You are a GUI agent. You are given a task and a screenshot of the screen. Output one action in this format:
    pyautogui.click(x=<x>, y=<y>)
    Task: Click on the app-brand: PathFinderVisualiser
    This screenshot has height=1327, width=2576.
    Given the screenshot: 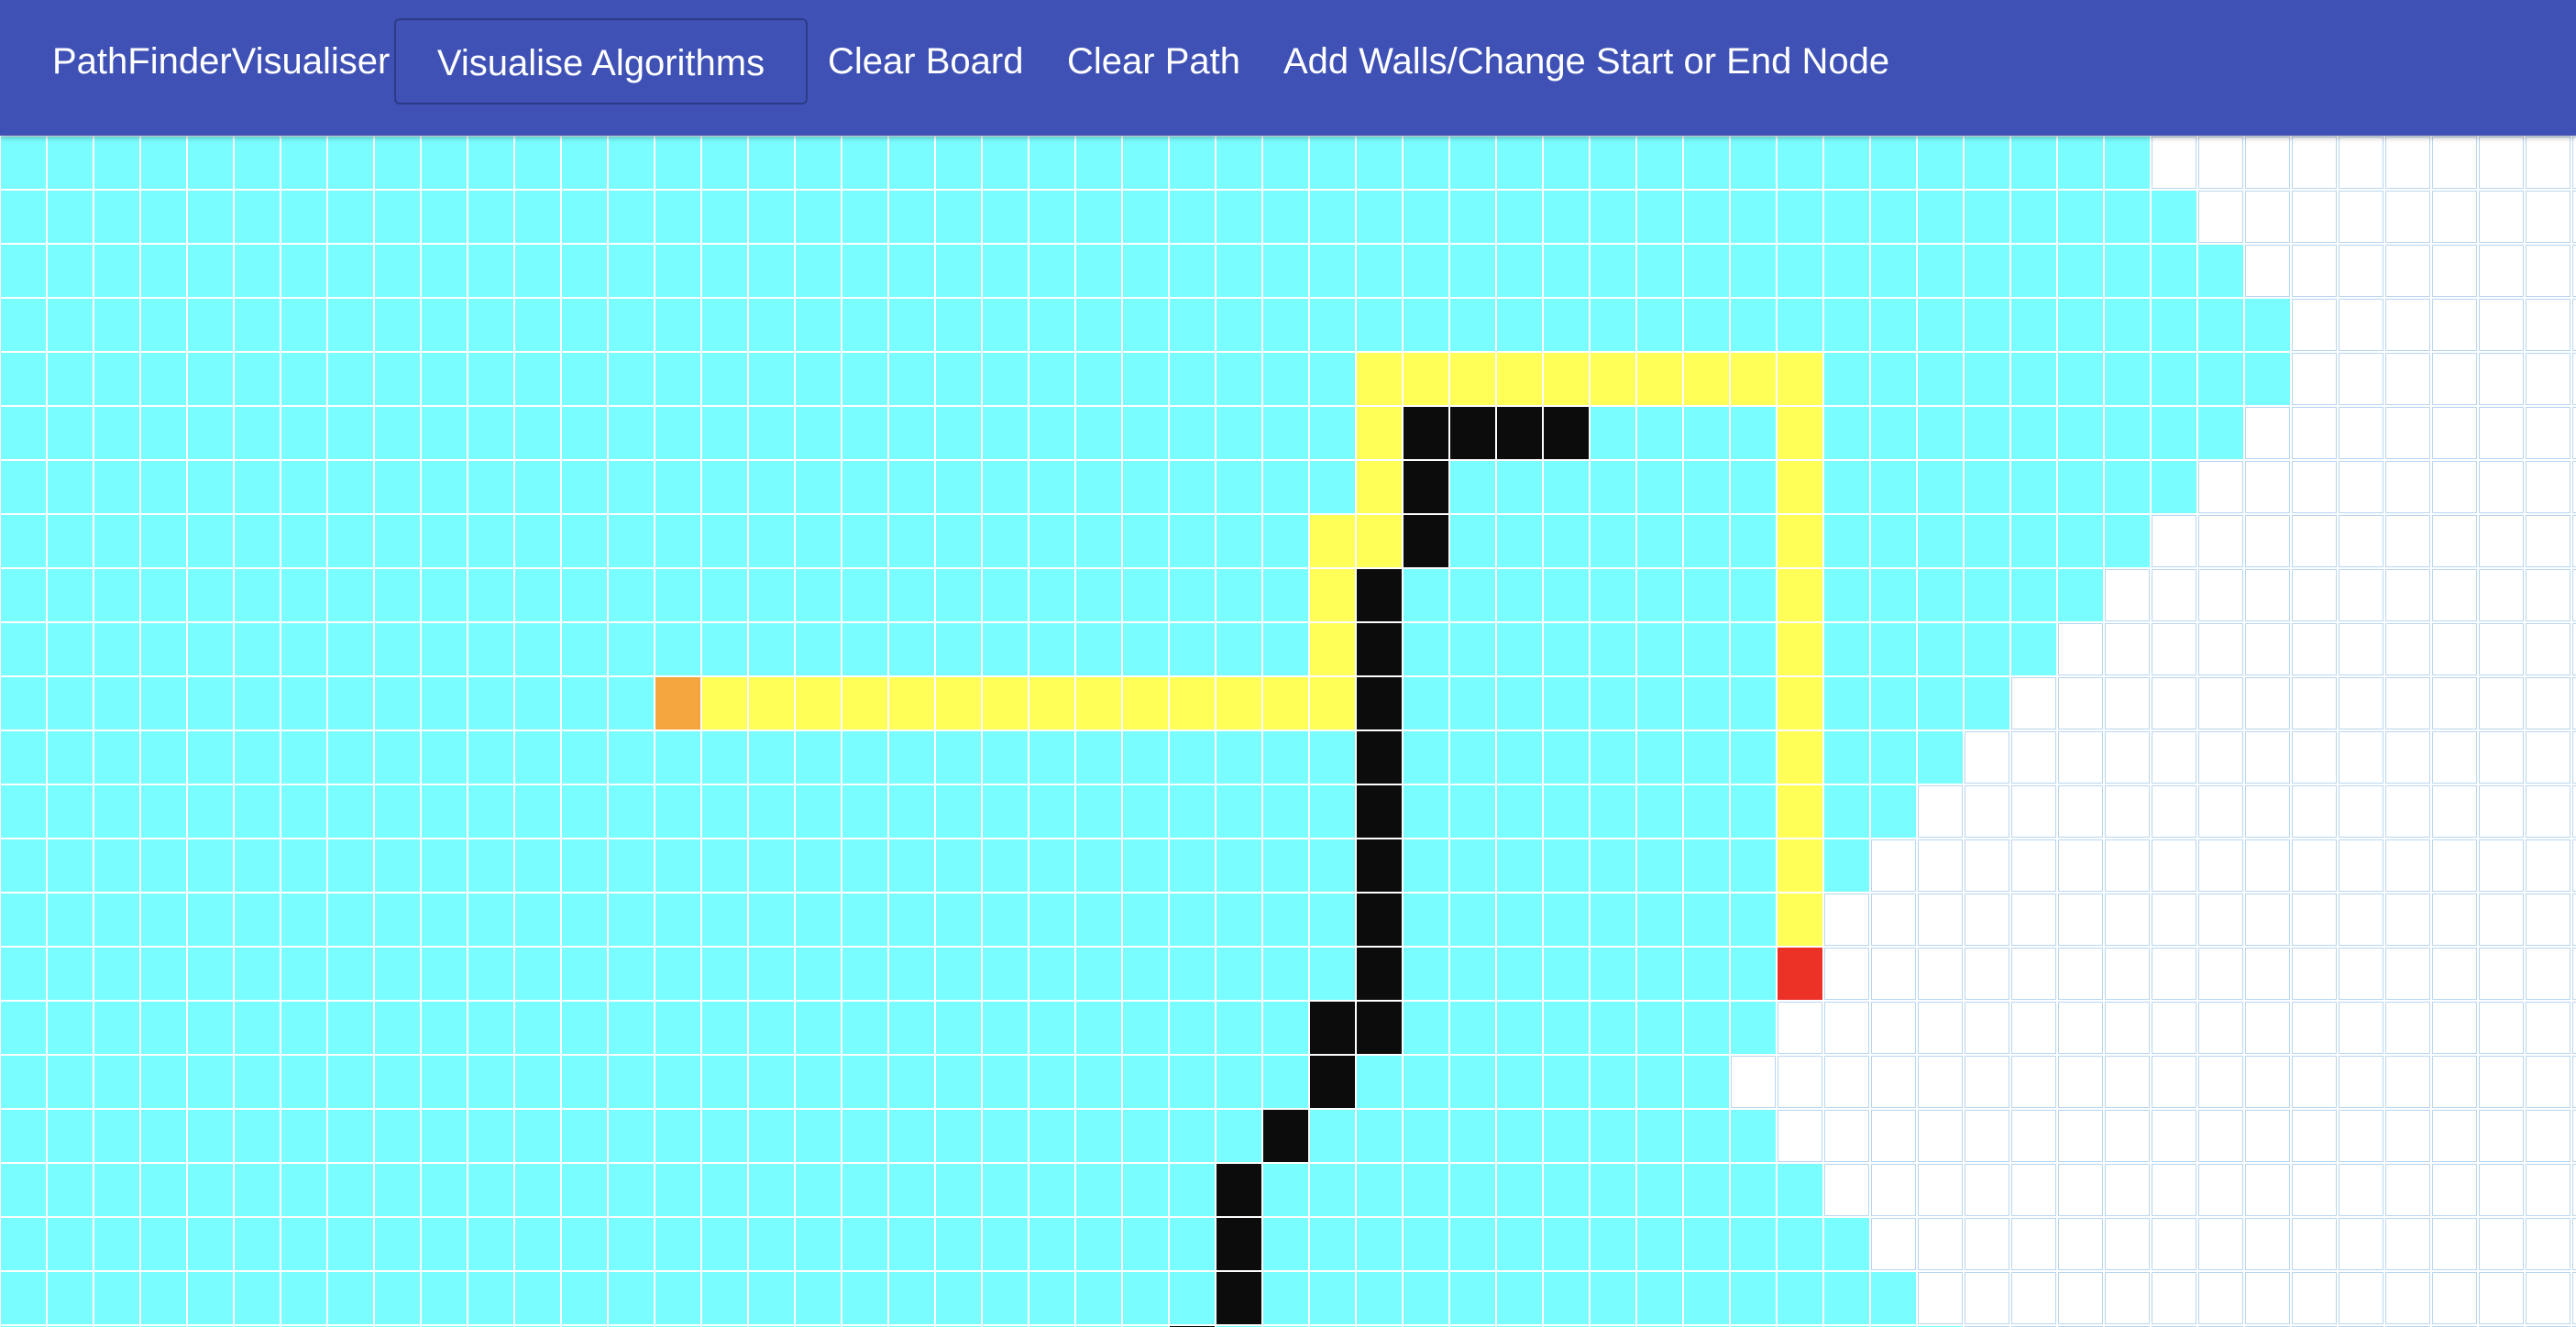 What is the action you would take?
    pyautogui.click(x=221, y=61)
    